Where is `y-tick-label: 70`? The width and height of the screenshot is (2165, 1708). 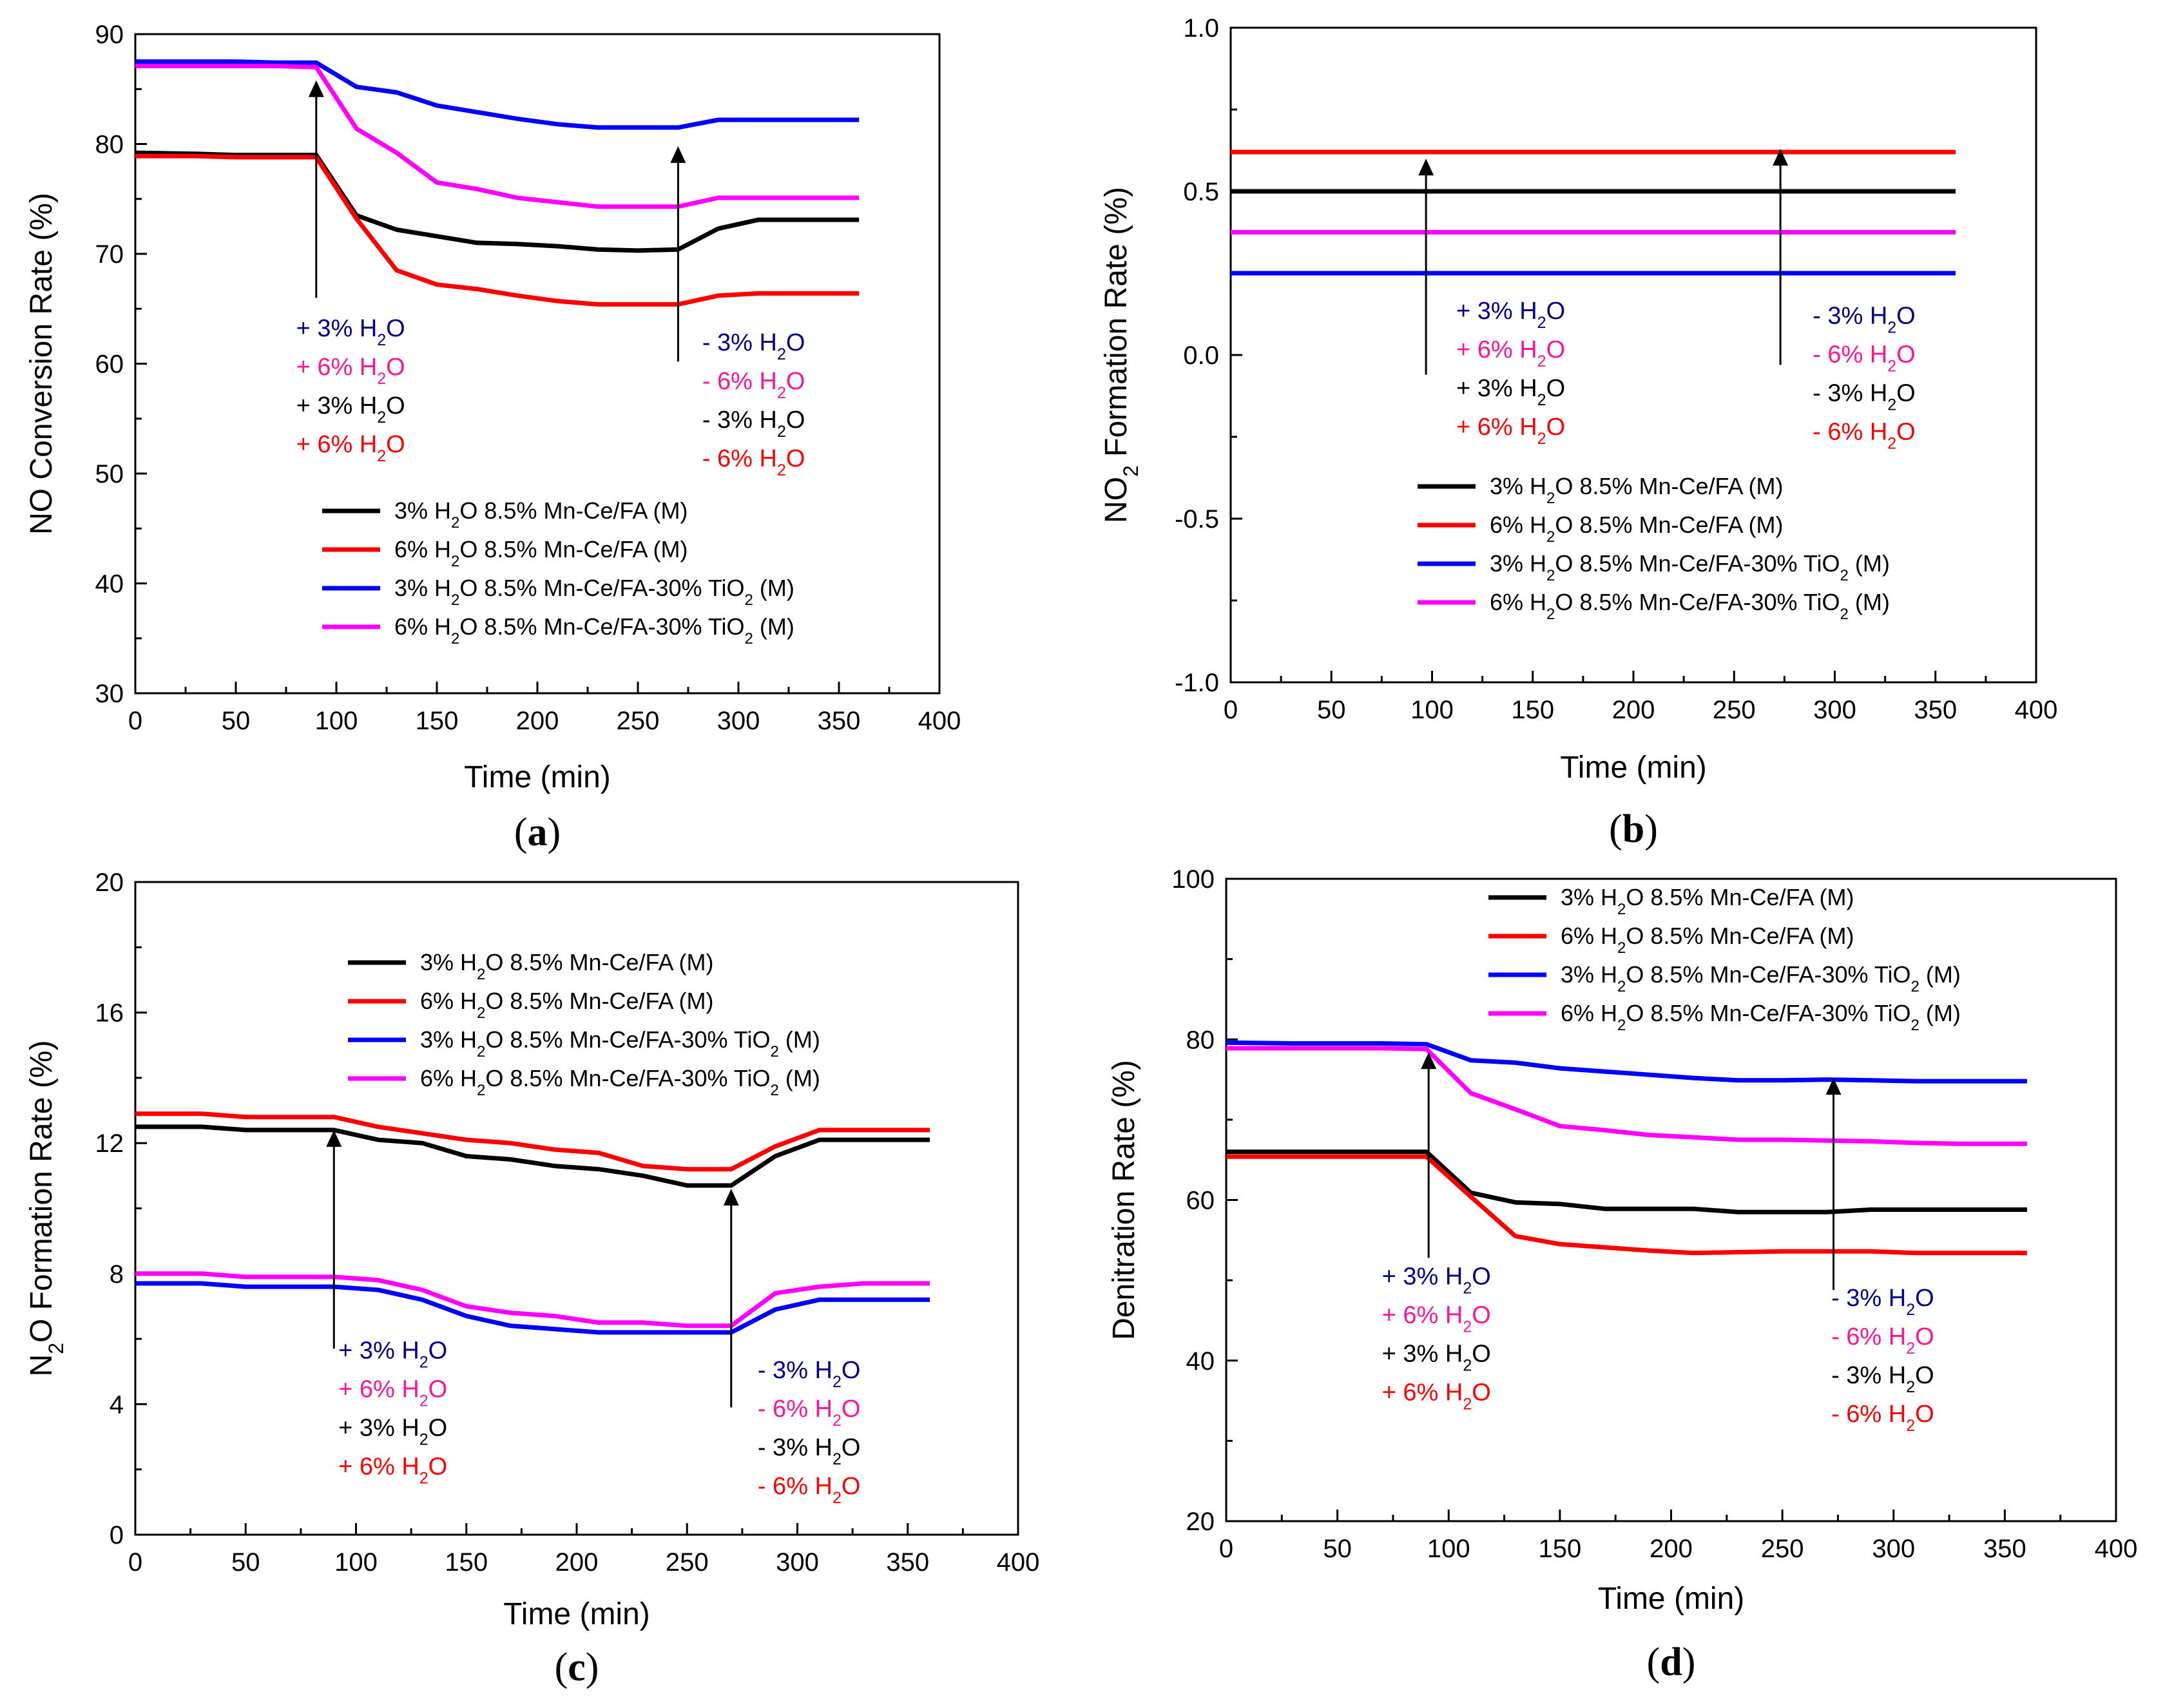 y-tick-label: 70 is located at coordinates (110, 254).